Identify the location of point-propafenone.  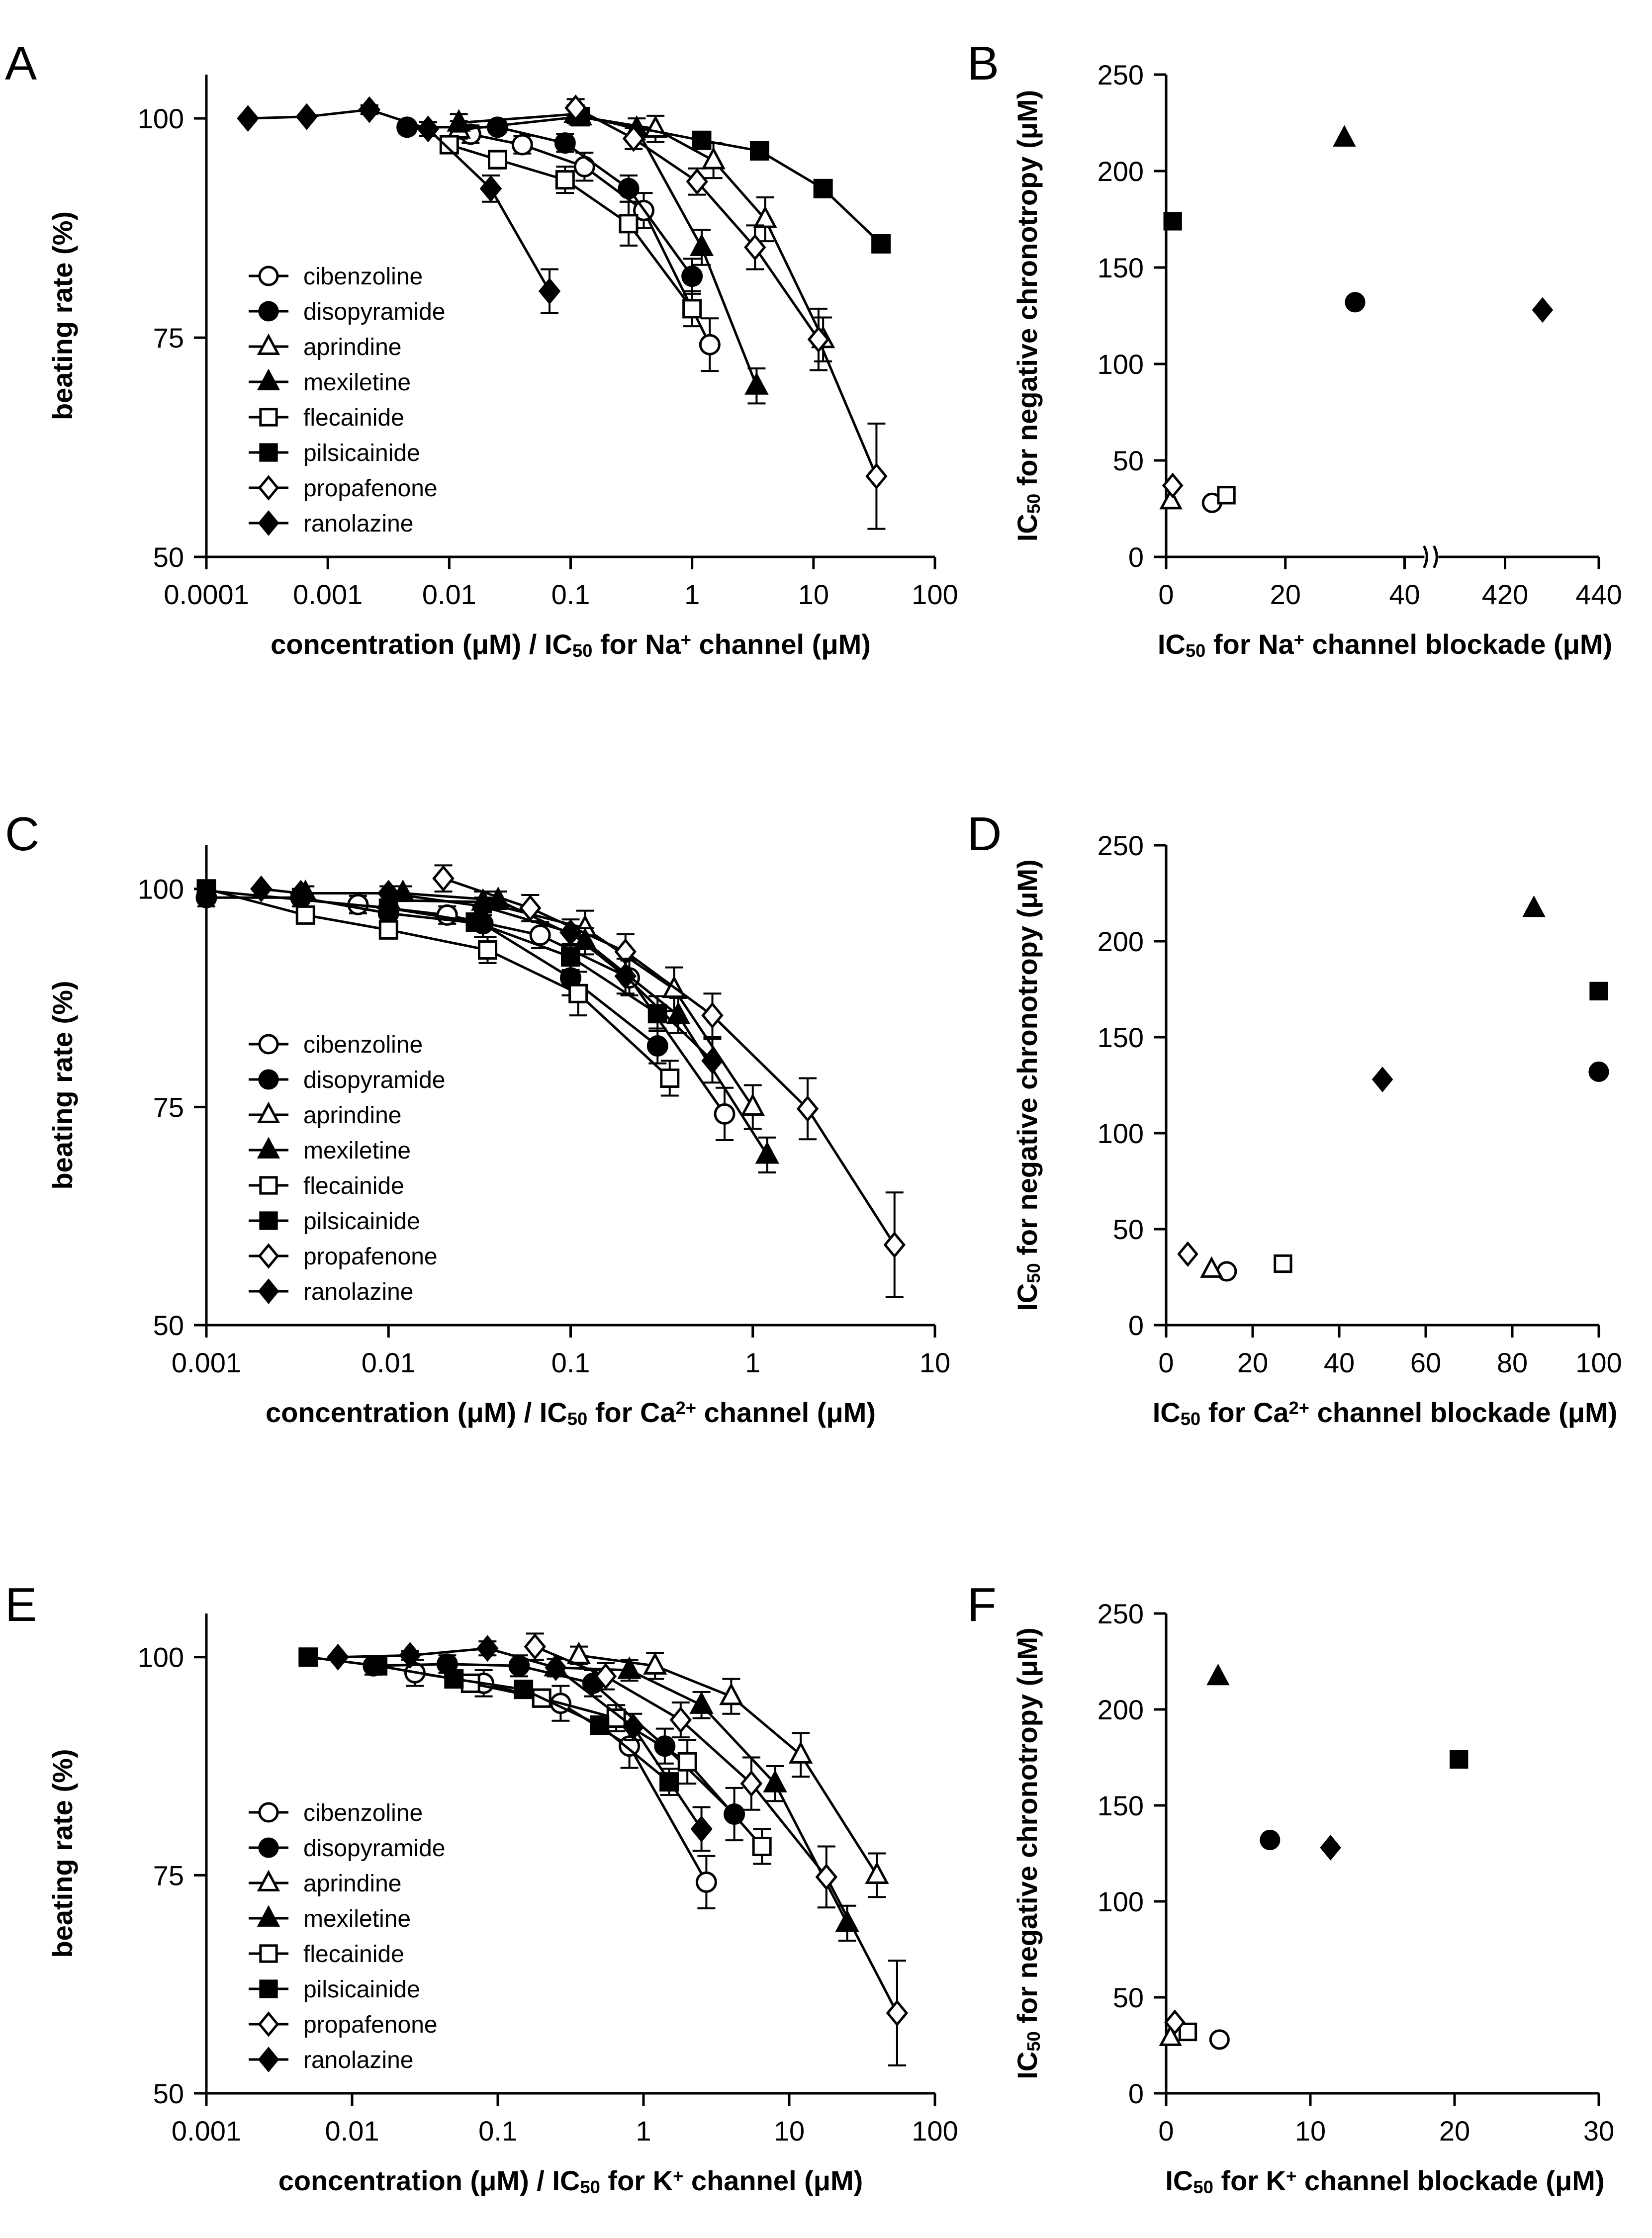
(1187, 1254).